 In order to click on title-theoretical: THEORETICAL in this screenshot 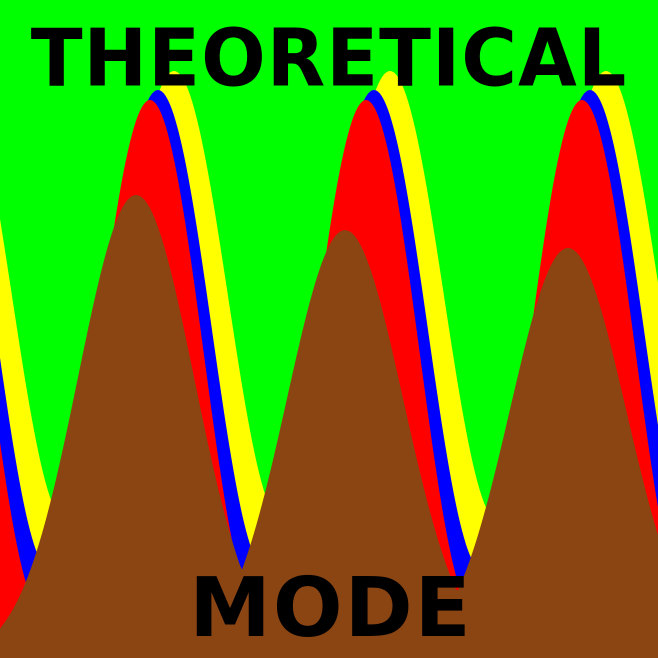, I will do `click(329, 57)`.